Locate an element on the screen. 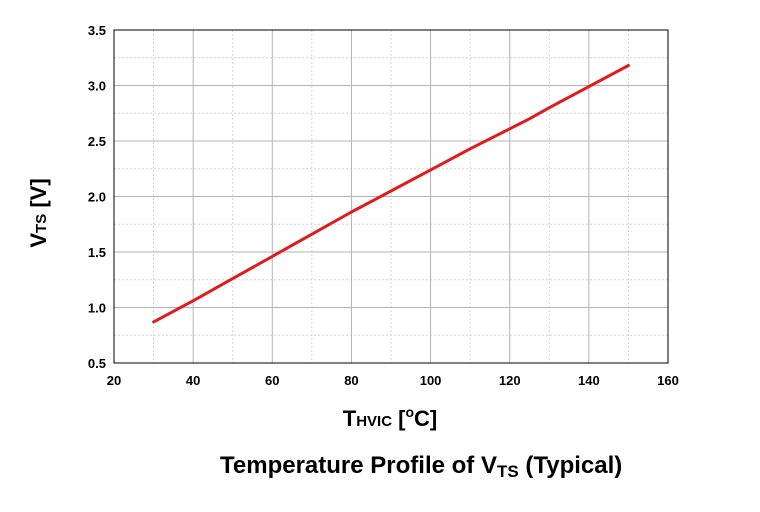 The image size is (760, 512). y-tick-label: 1.0 is located at coordinates (97, 308).